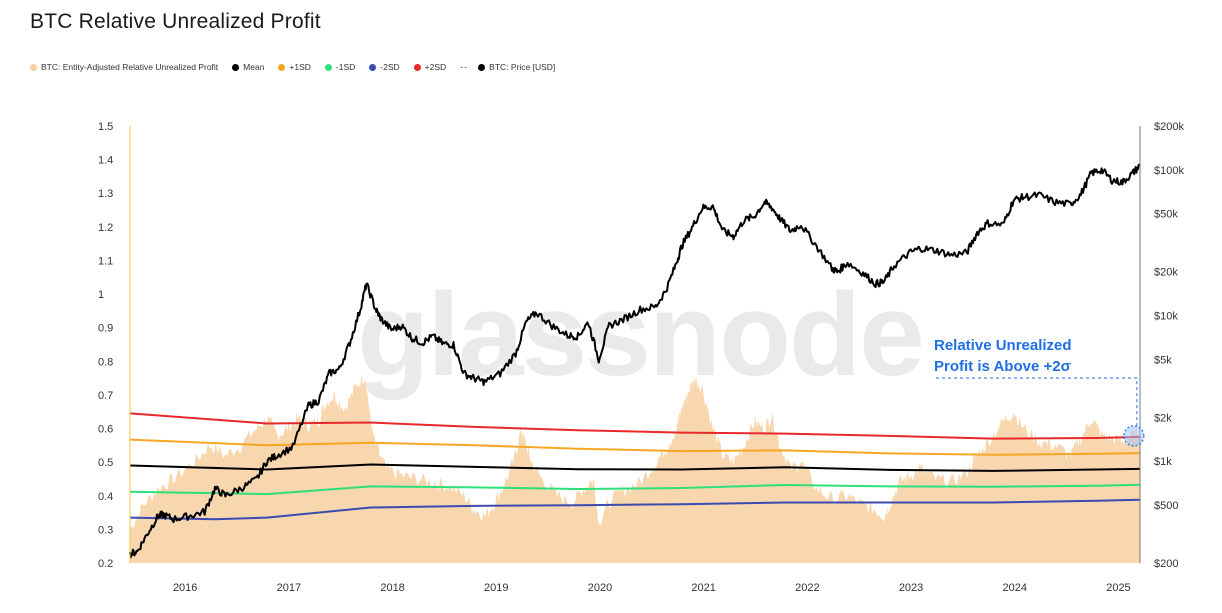  I want to click on legend-item-minus2sd: -2SD, so click(384, 67).